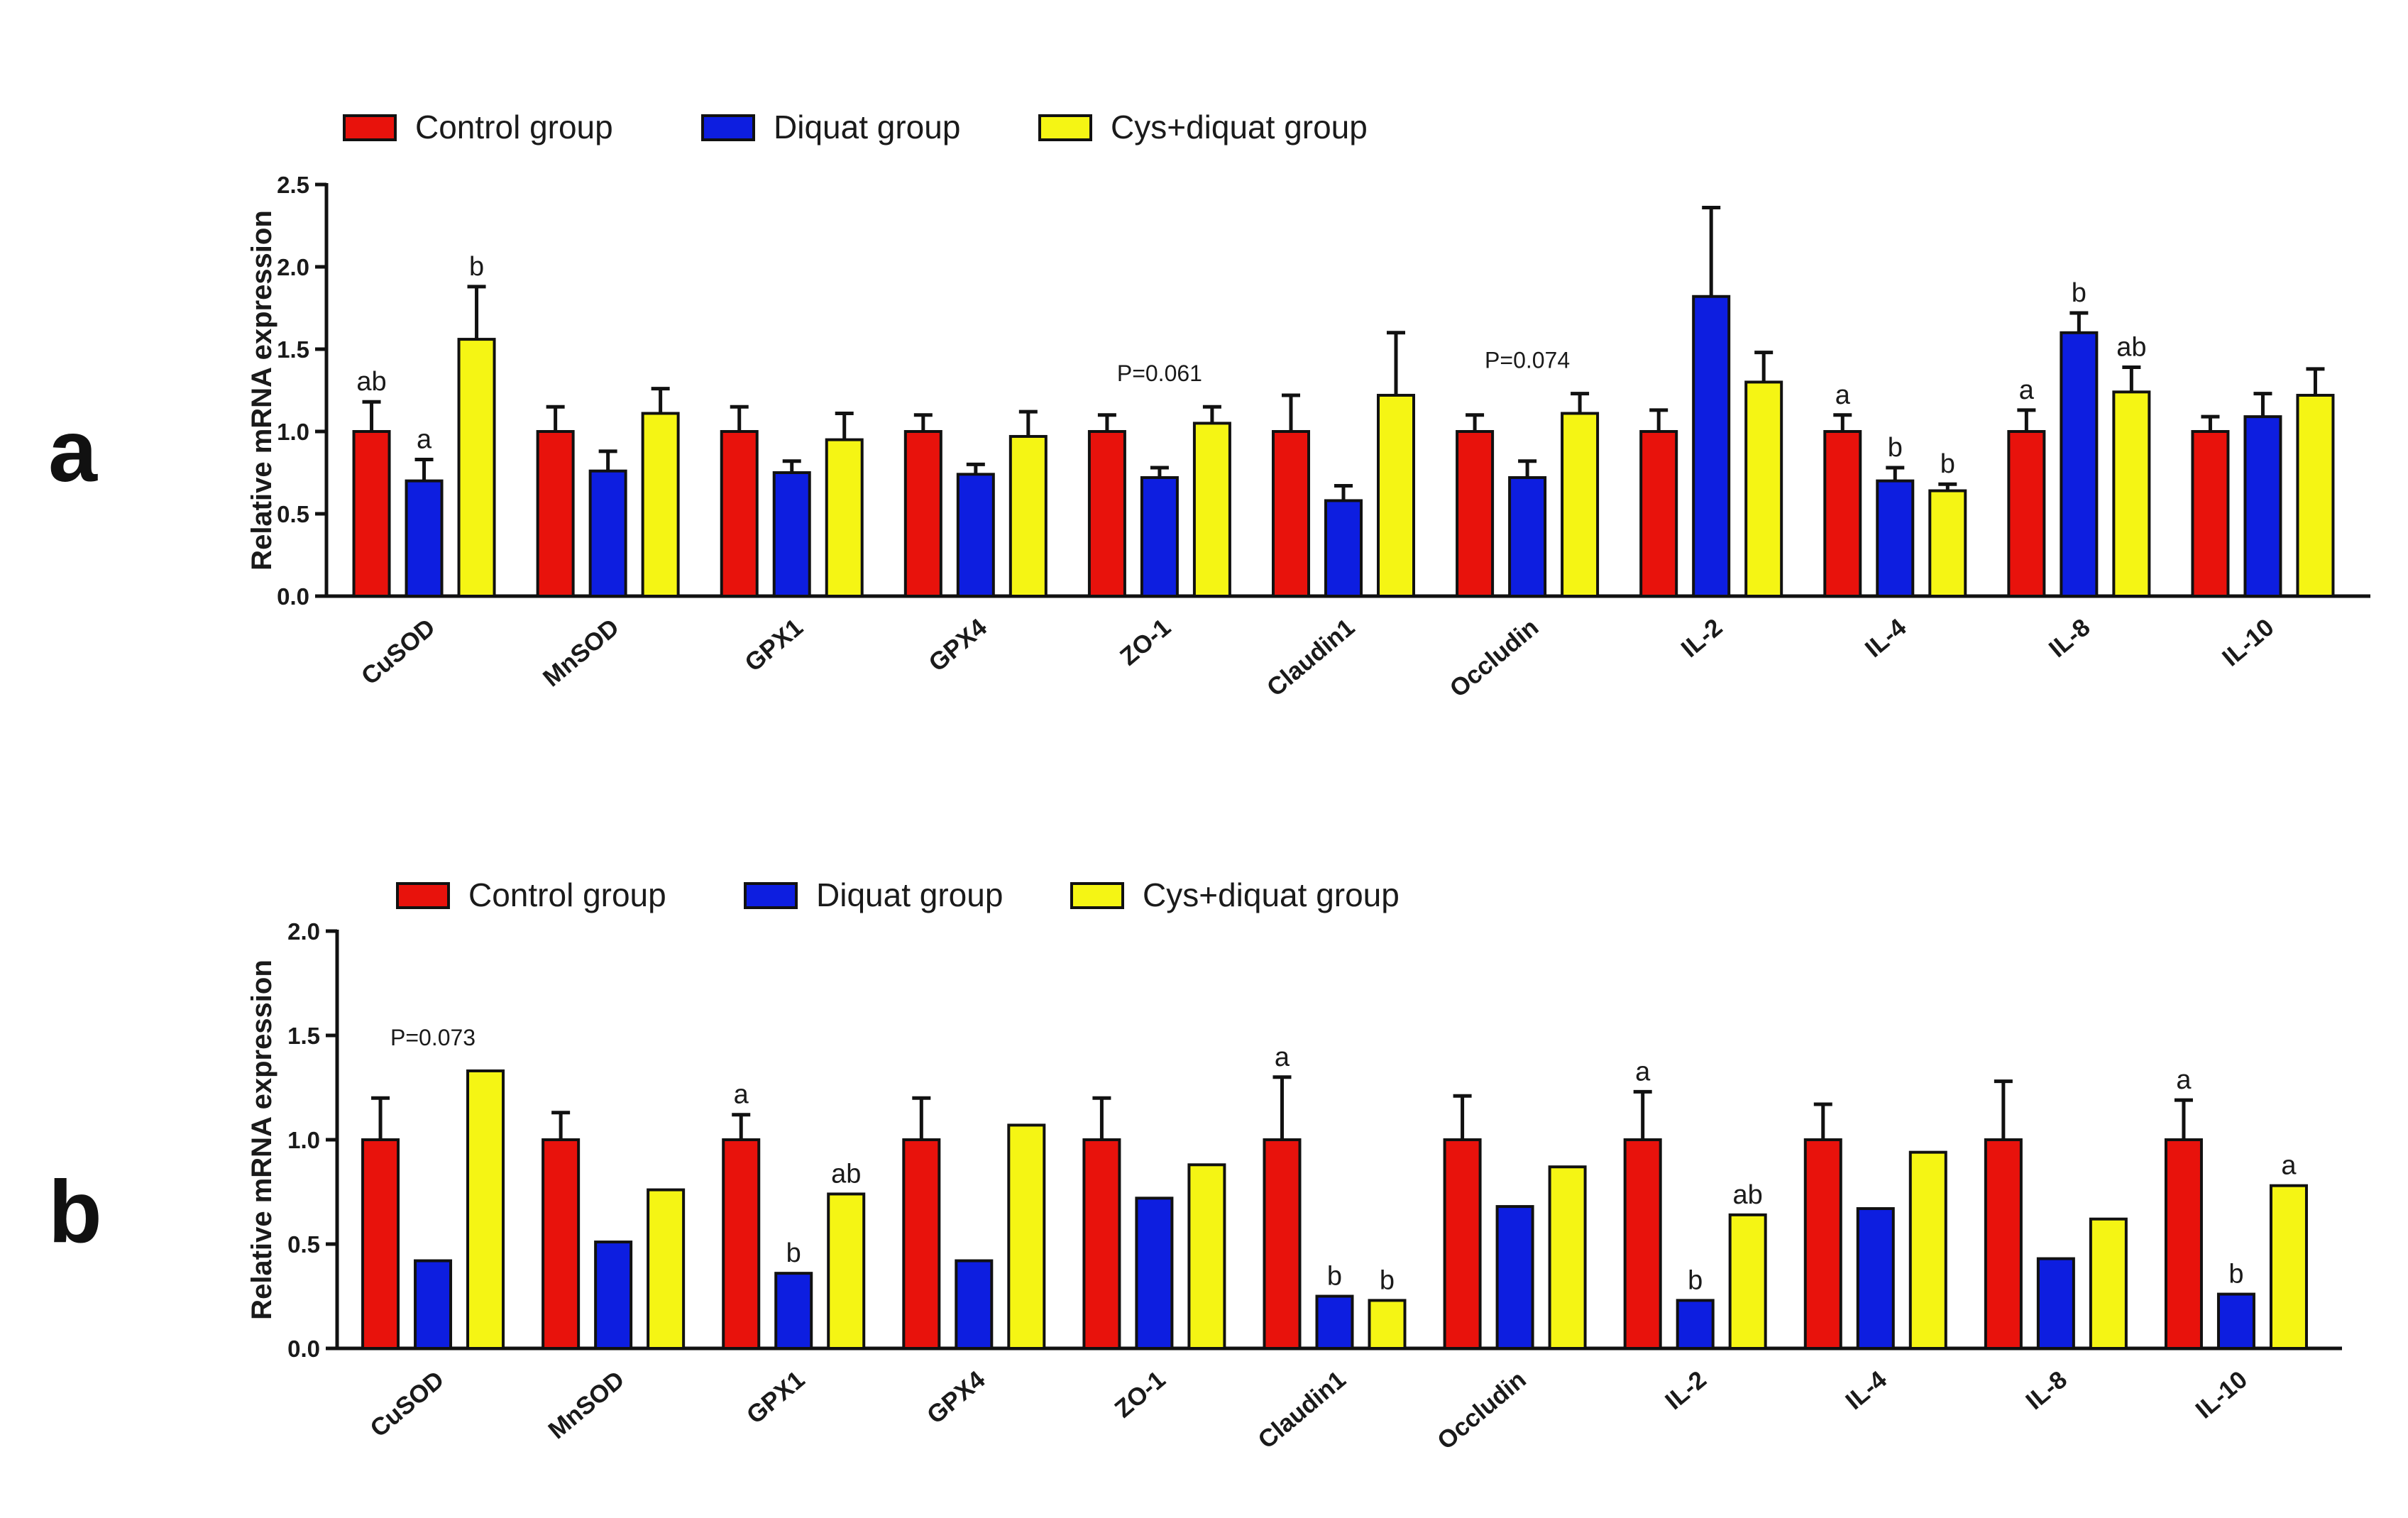  Describe the element at coordinates (303, 932) in the screenshot. I see `ytick-label-b-4: 2.0` at that location.